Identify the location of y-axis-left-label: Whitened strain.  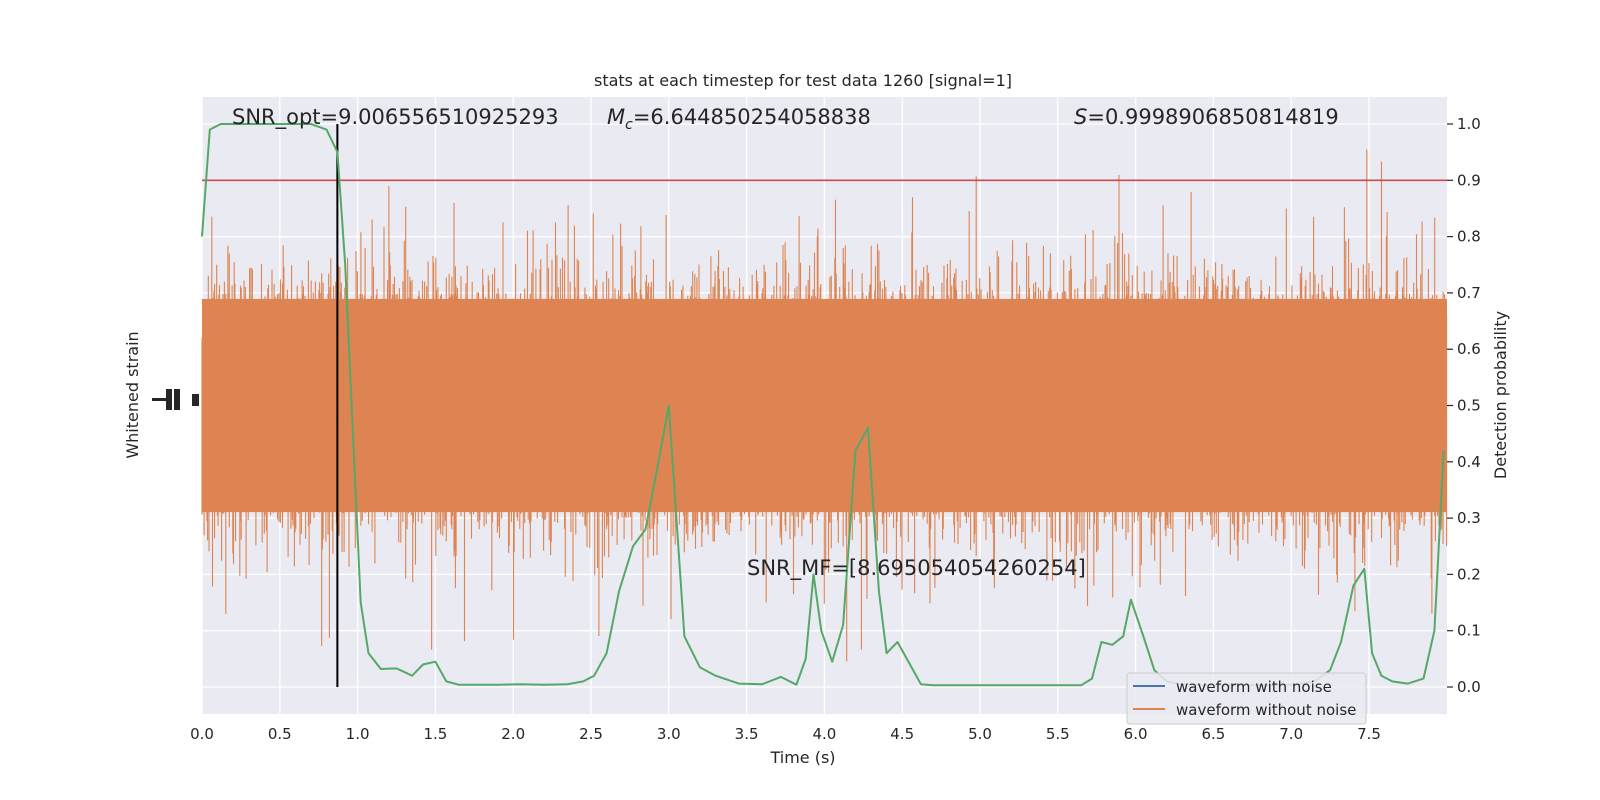
(132, 394).